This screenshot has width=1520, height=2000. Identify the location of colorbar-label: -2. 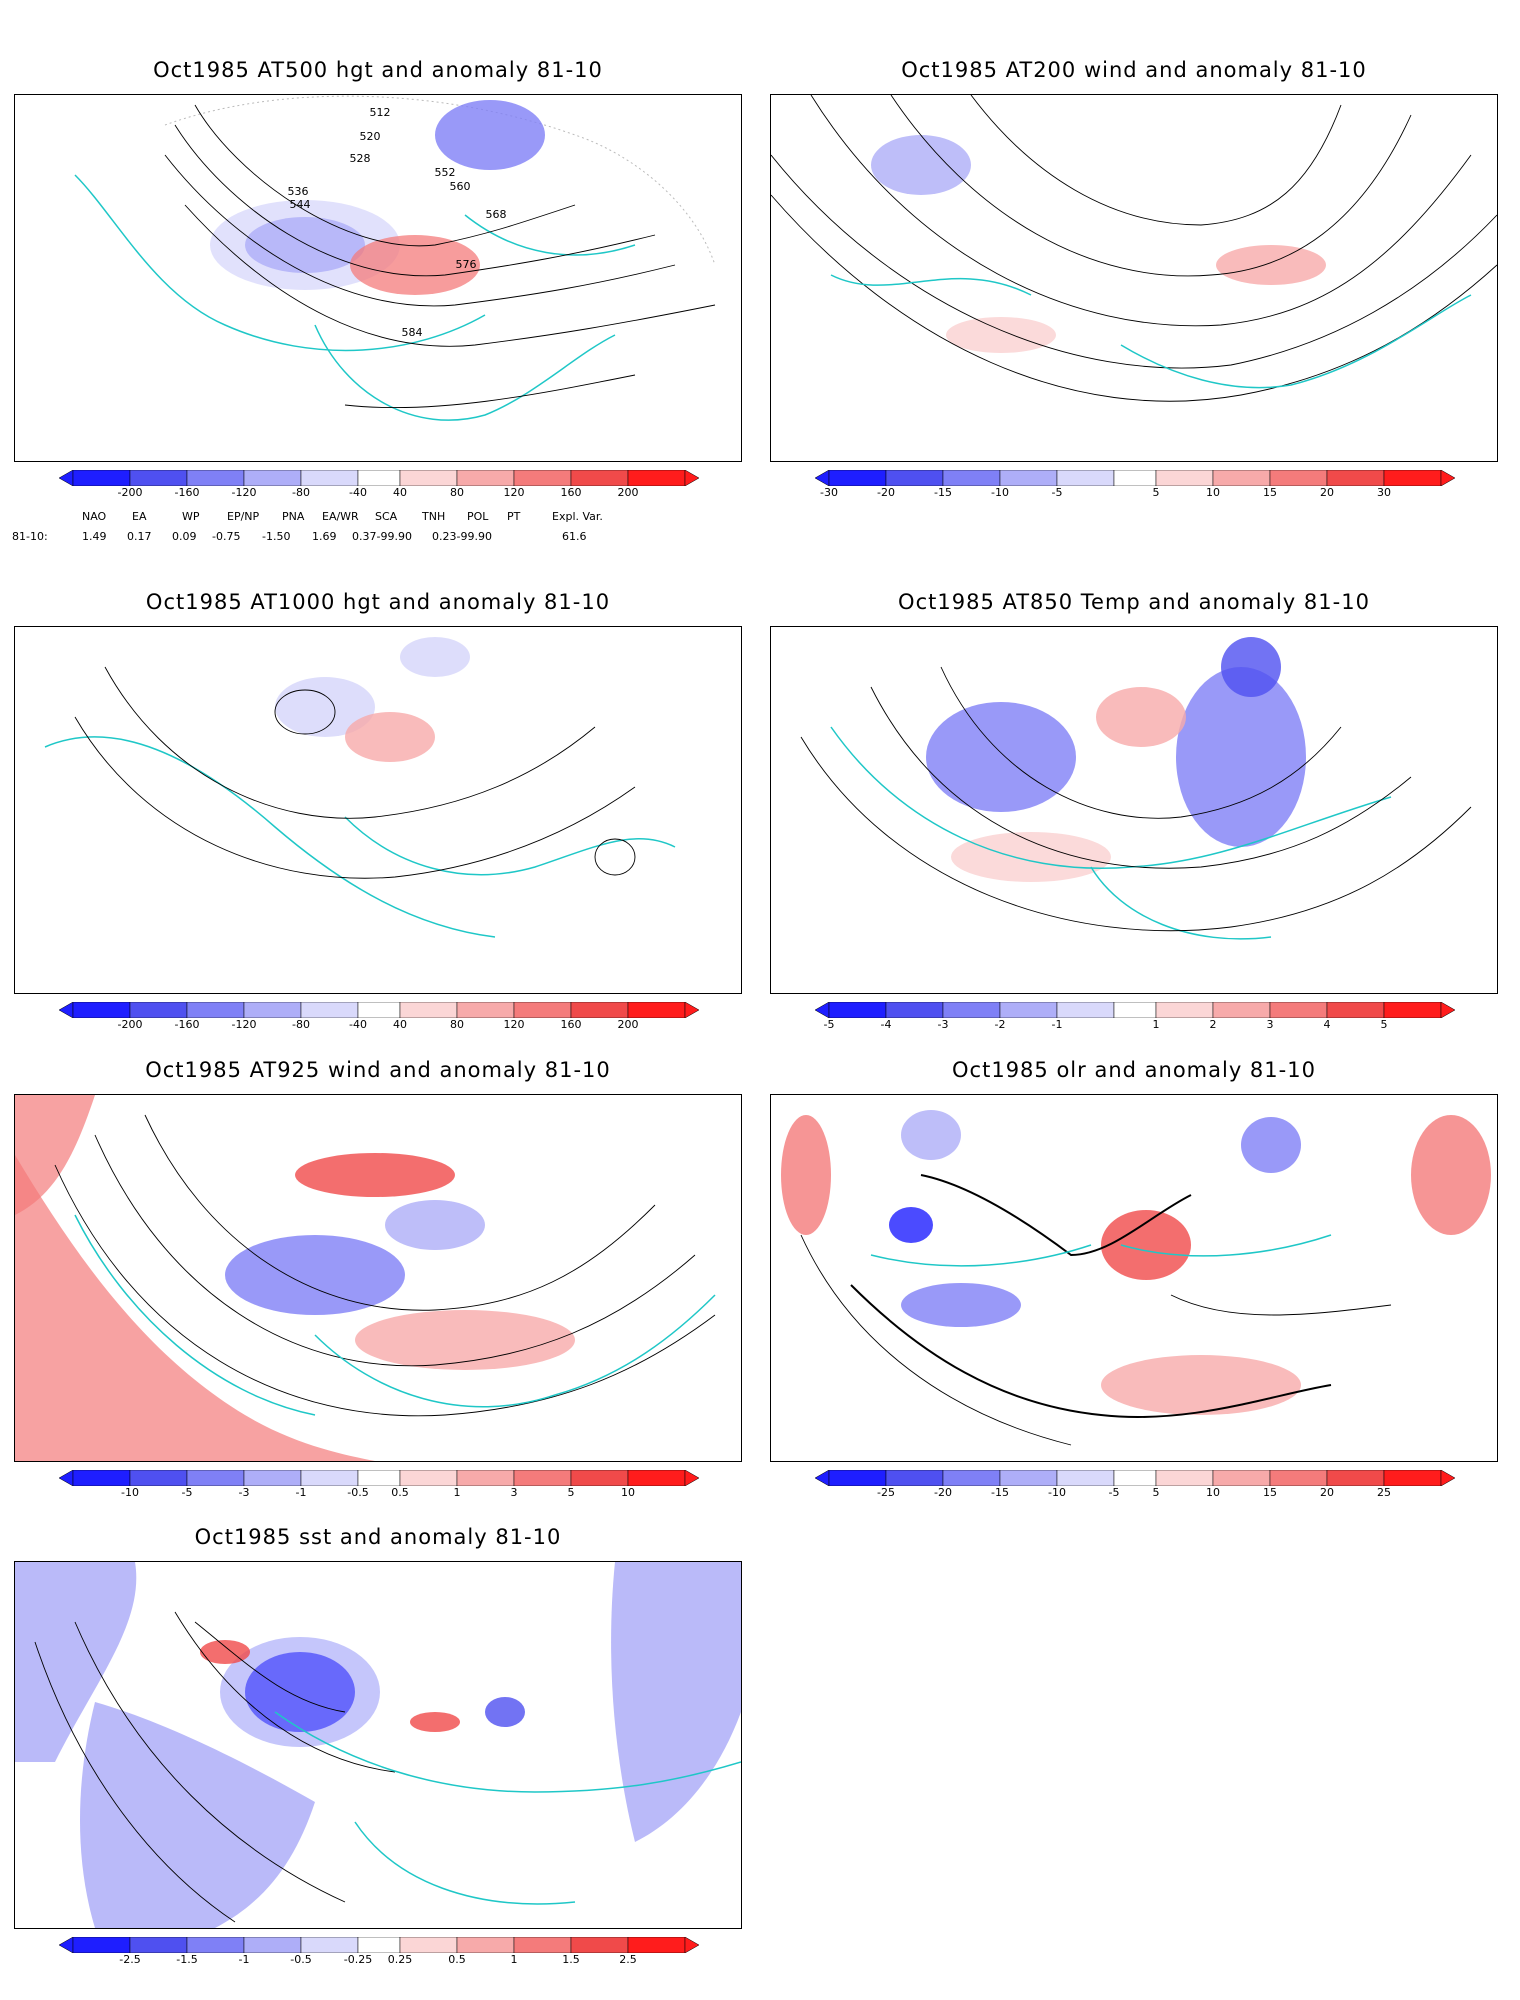
(1000, 1024).